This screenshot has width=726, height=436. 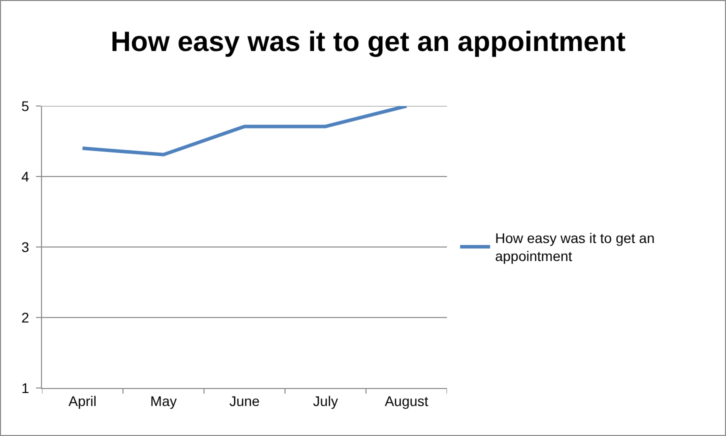 I want to click on legend-label: How easy was it to get an appointment, so click(x=575, y=247).